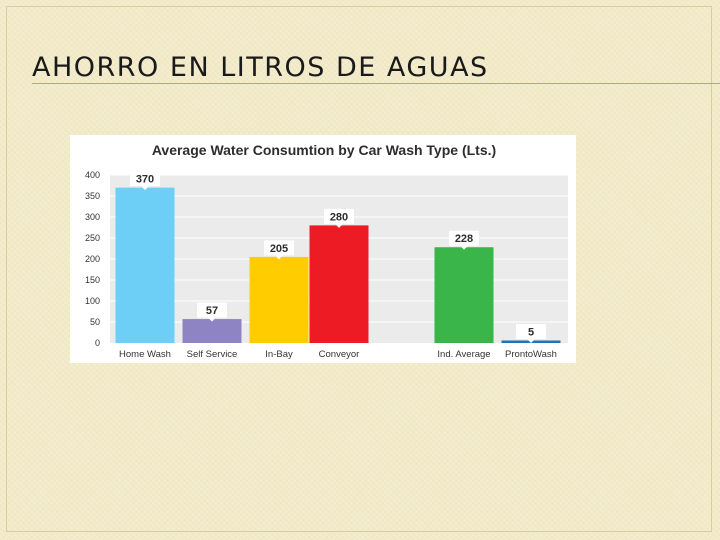  What do you see at coordinates (212, 354) in the screenshot?
I see `x-tick-label: Self Service` at bounding box center [212, 354].